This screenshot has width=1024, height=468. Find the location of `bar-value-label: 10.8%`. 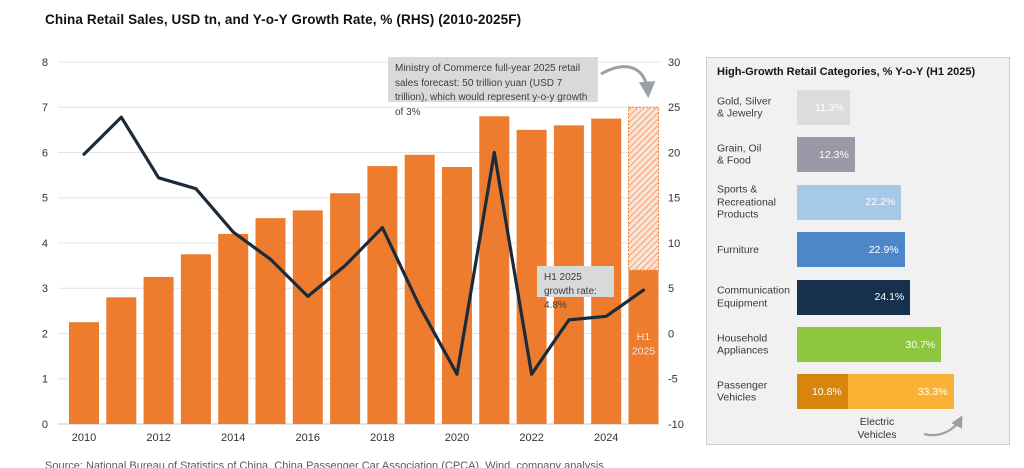

bar-value-label: 10.8% is located at coordinates (826, 391).